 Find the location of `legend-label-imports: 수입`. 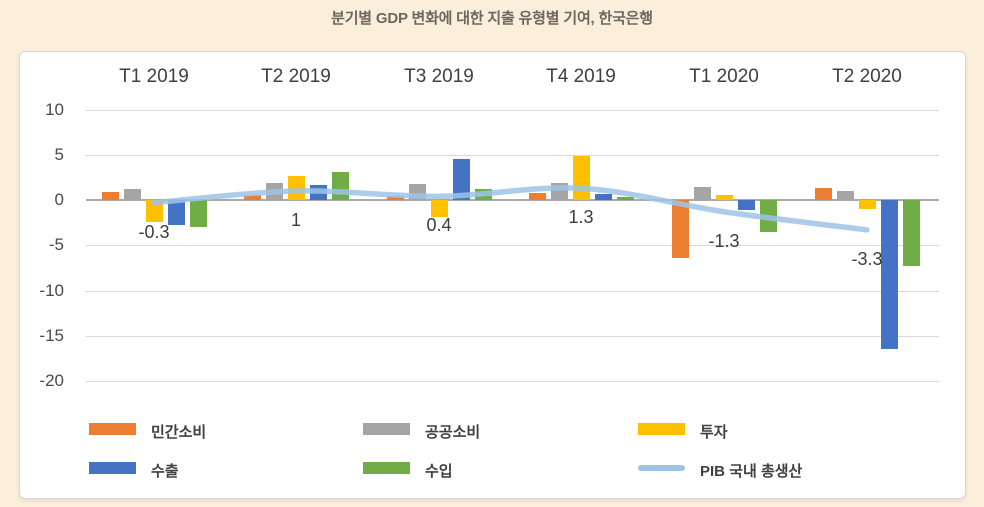

legend-label-imports: 수입 is located at coordinates (439, 471).